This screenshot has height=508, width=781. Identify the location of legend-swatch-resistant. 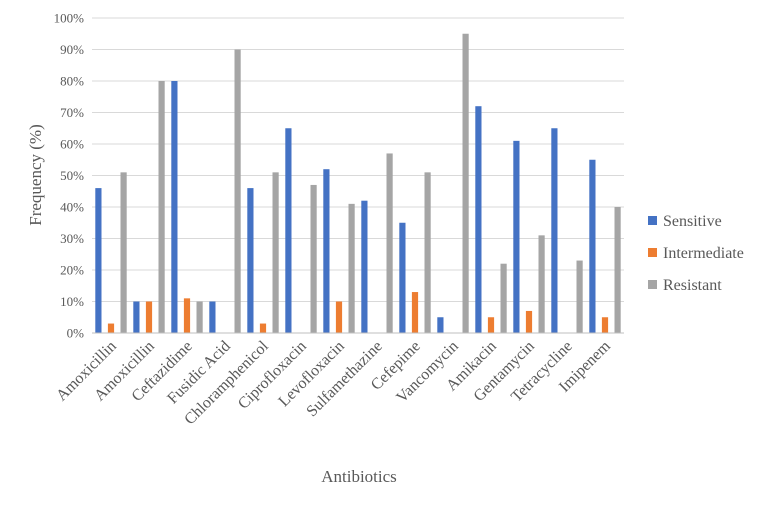
(652, 284).